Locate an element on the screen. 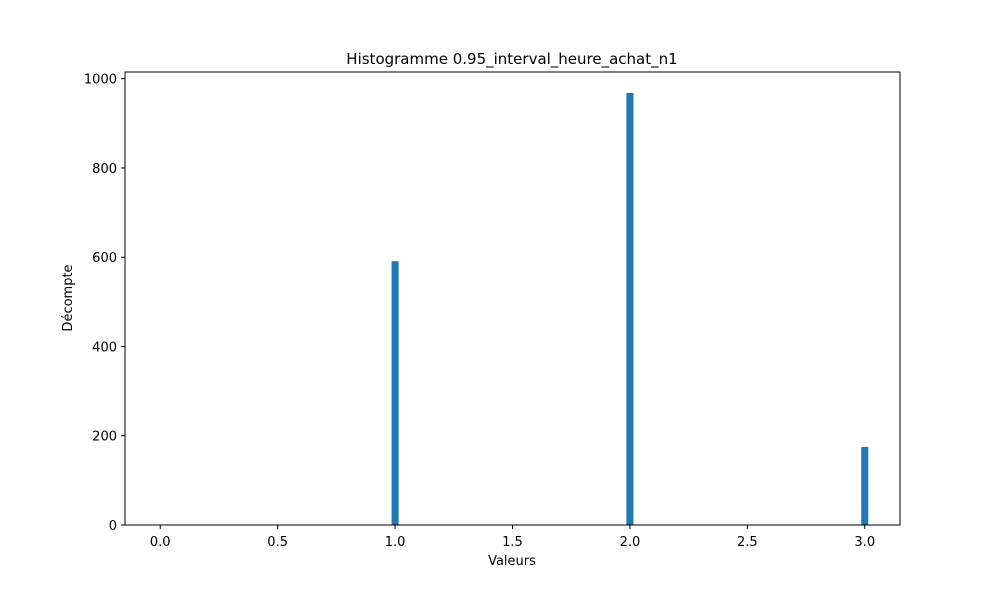  y-axis-label: Décompte is located at coordinates (68, 297).